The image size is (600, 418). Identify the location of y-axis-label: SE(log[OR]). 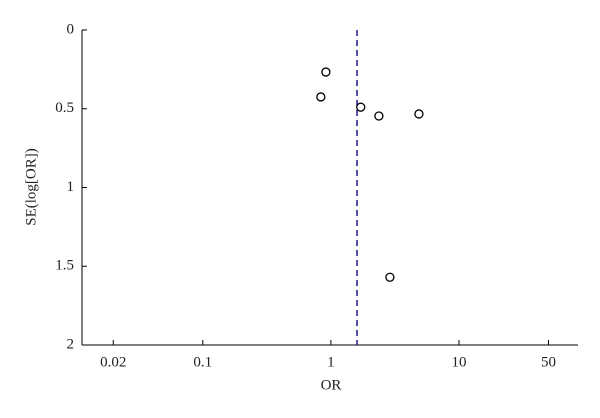
(31, 187).